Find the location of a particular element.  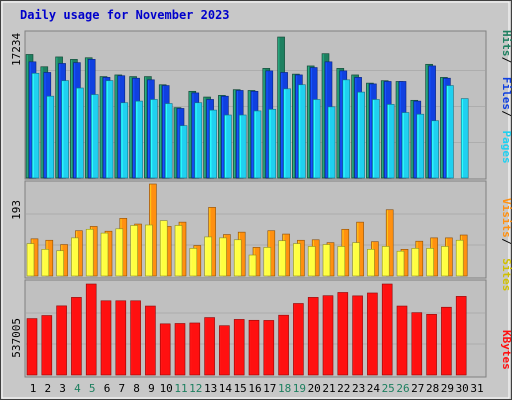

x-tick-label: 10 is located at coordinates (166, 388).